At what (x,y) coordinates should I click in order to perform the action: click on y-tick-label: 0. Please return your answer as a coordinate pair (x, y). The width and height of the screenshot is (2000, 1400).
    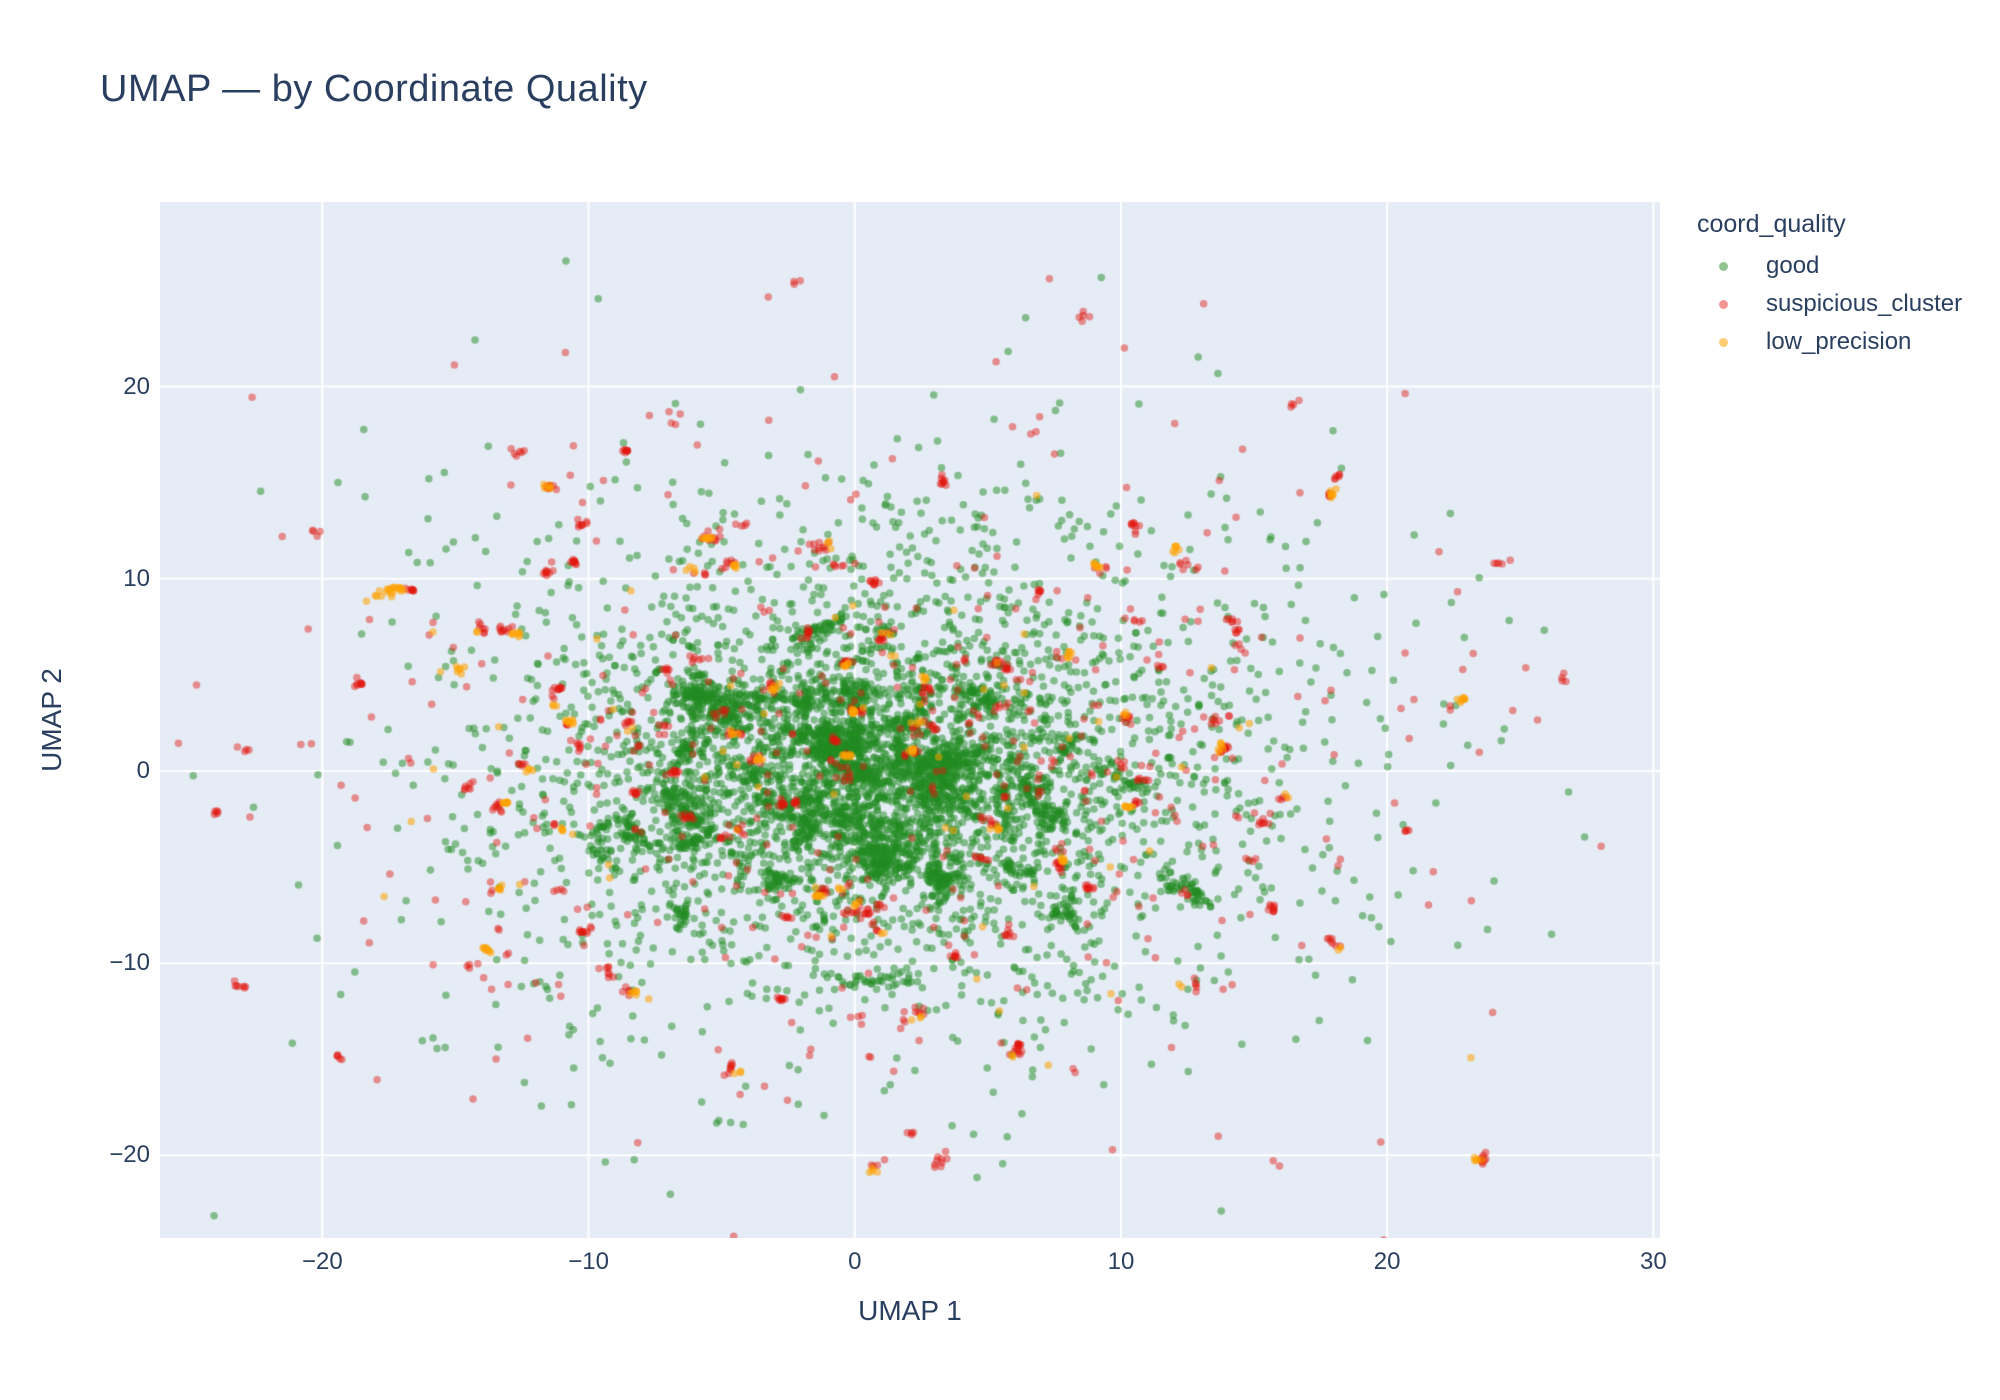
    Looking at the image, I should click on (143, 770).